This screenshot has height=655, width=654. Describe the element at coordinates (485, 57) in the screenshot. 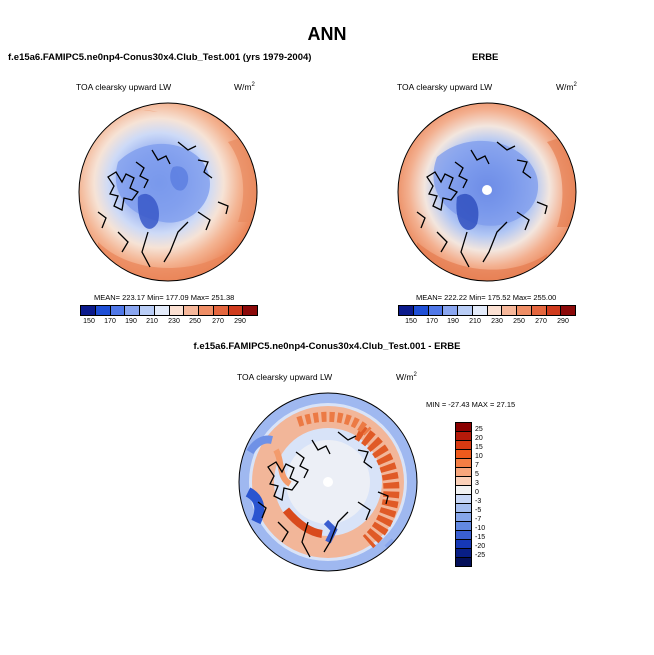

I see `panel2-title: ERBE` at that location.